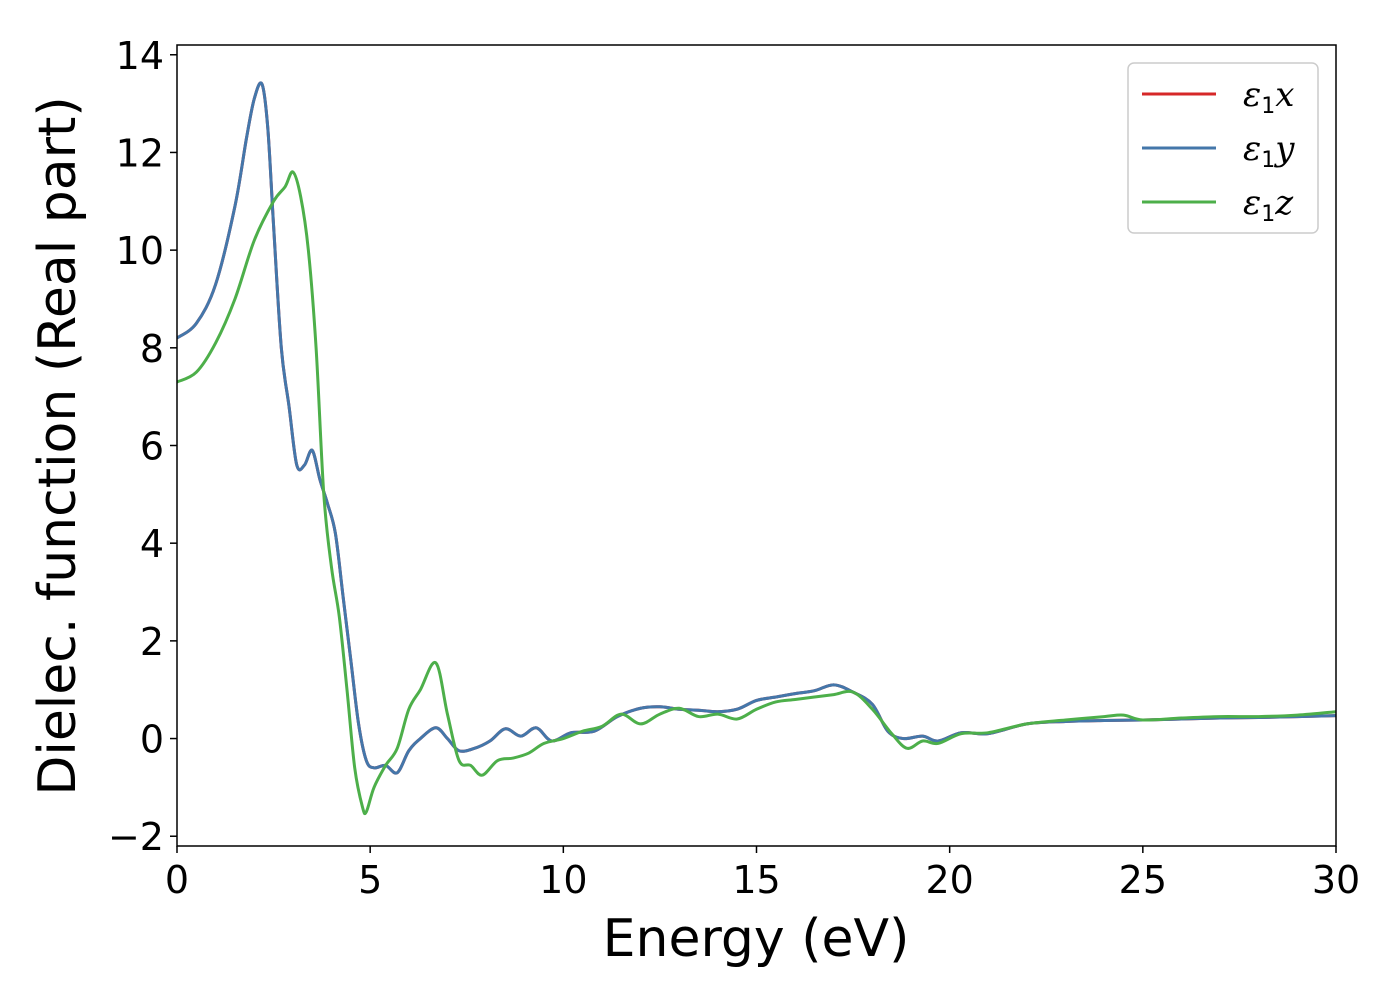 The image size is (1400, 1000). Describe the element at coordinates (140, 251) in the screenshot. I see `y-tick-label: 10` at that location.